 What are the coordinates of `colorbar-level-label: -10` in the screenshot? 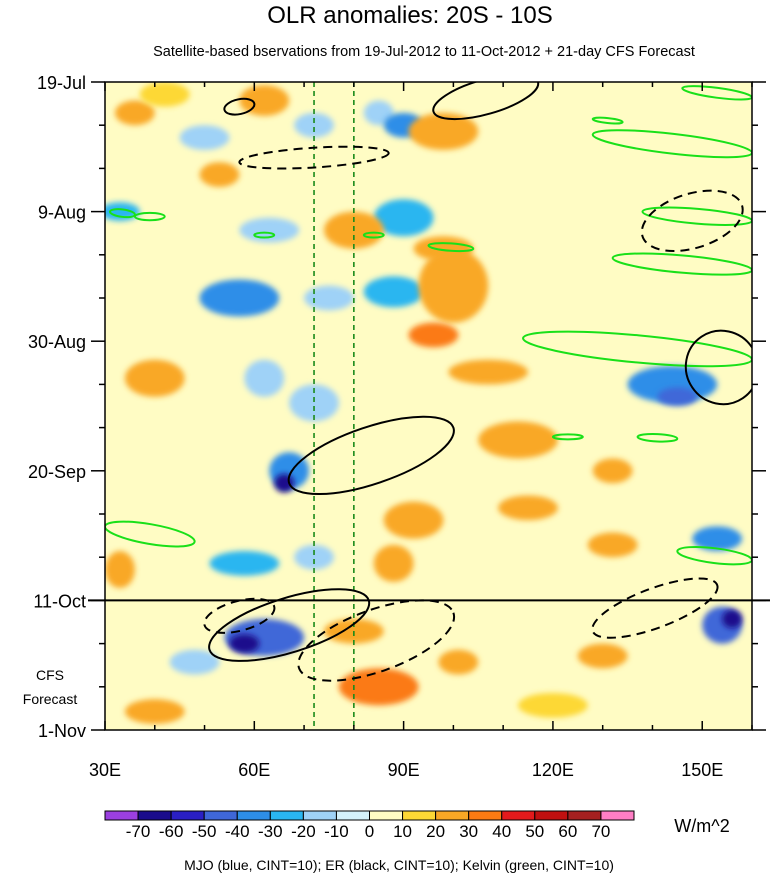 It's located at (336, 831).